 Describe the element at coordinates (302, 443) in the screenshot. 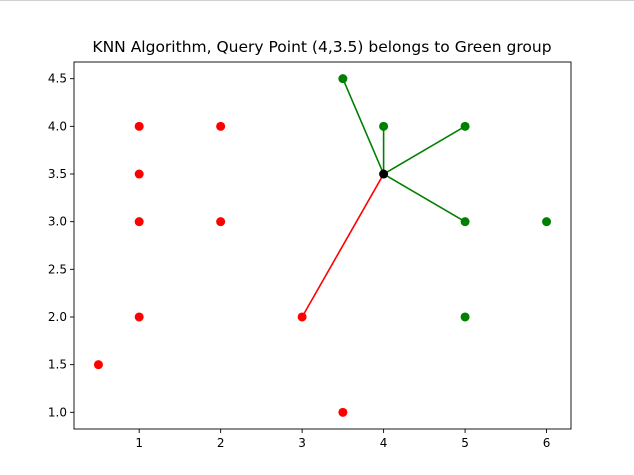

I see `x-tick-label: 3` at that location.